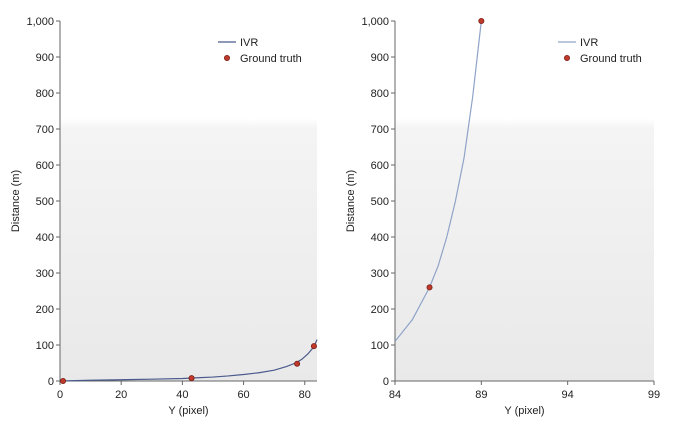 This screenshot has height=433, width=683. What do you see at coordinates (305, 395) in the screenshot?
I see `x-tick-label: 80` at bounding box center [305, 395].